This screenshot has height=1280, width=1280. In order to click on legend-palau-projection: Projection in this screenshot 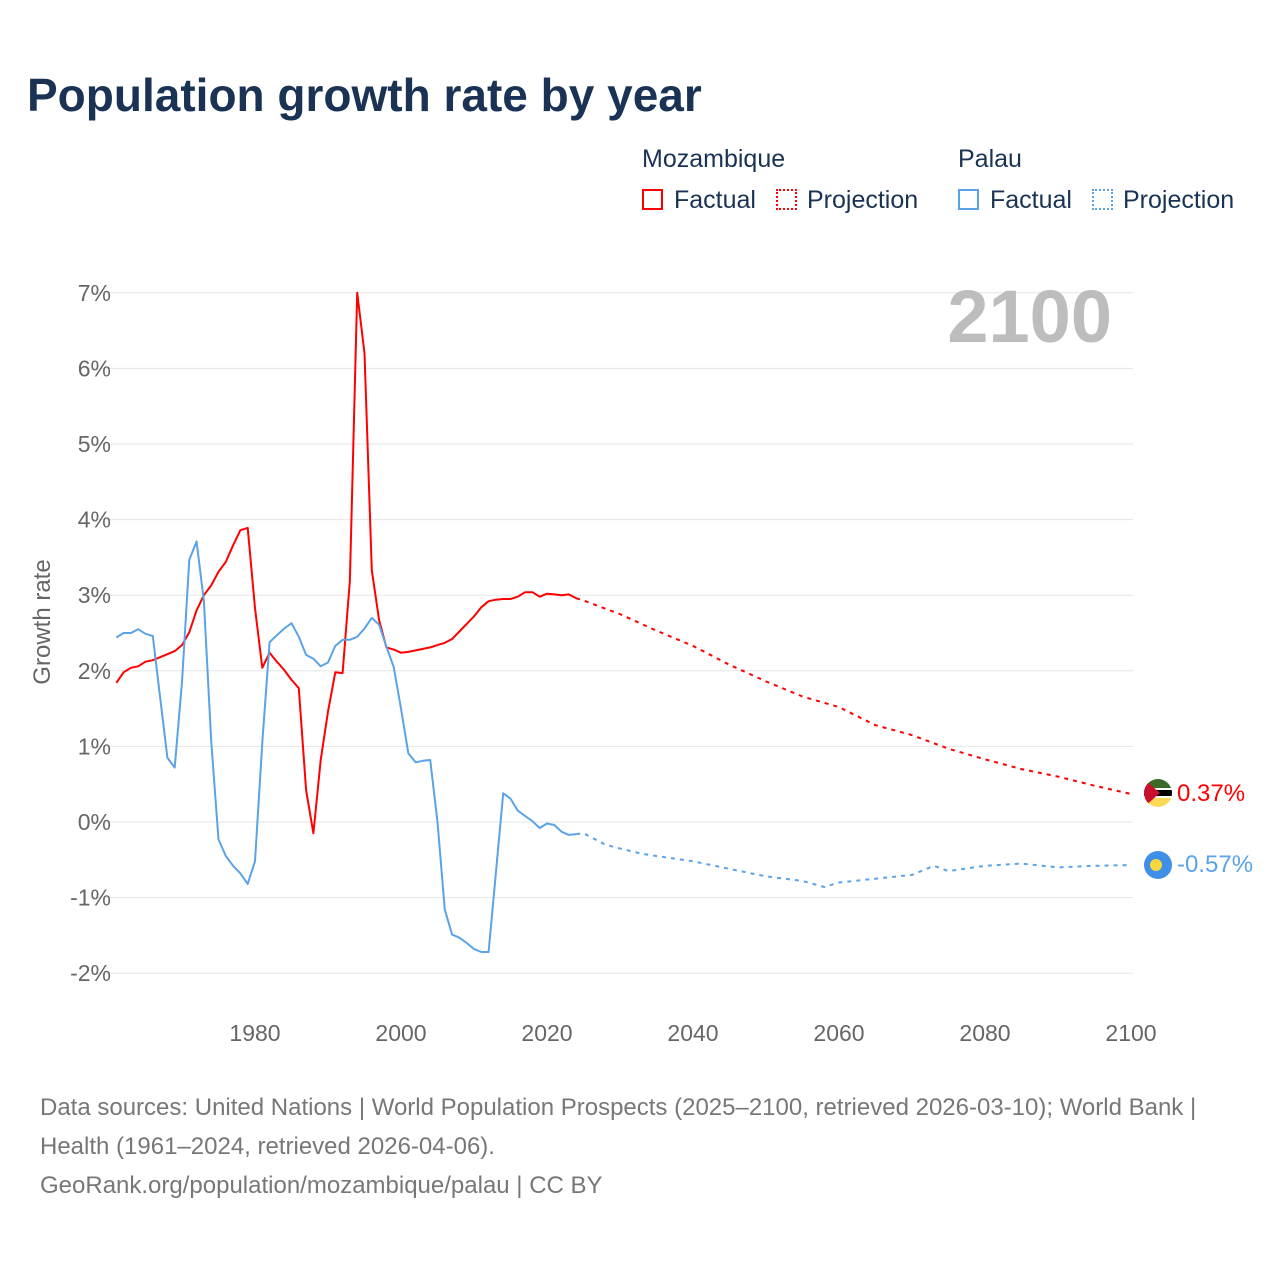, I will do `click(1179, 200)`.